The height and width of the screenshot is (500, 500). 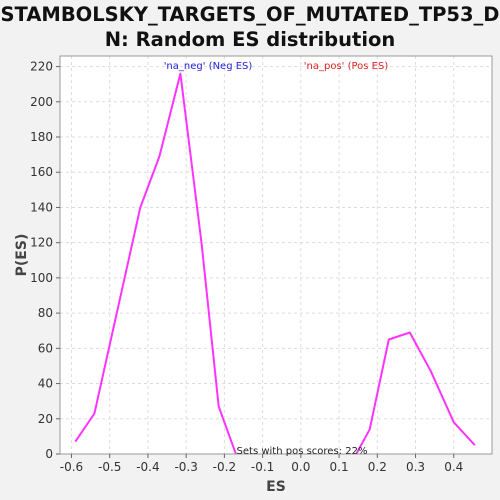 I want to click on y-tick-label: 60, so click(x=45, y=348).